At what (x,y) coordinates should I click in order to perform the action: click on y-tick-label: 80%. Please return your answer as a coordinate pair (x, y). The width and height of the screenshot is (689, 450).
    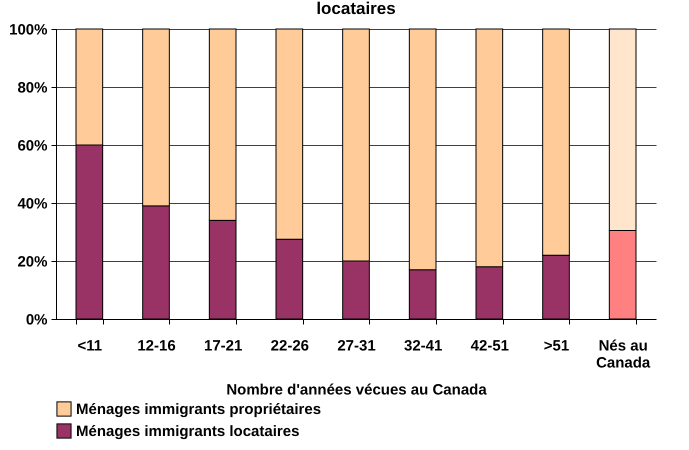
    Looking at the image, I should click on (32, 88).